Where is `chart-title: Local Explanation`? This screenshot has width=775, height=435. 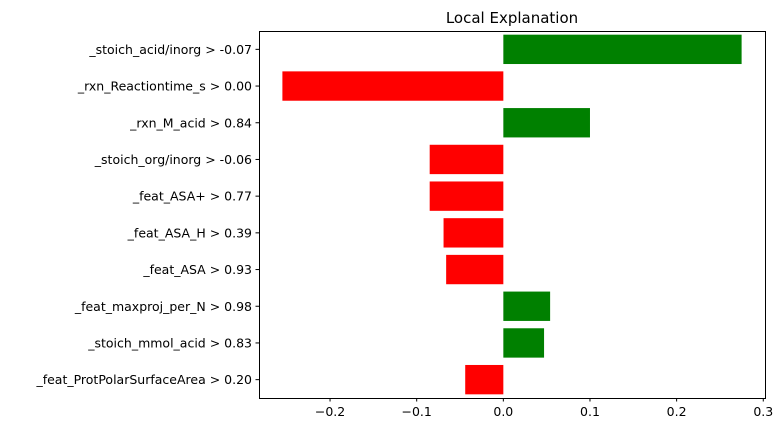
chart-title: Local Explanation is located at coordinates (512, 18).